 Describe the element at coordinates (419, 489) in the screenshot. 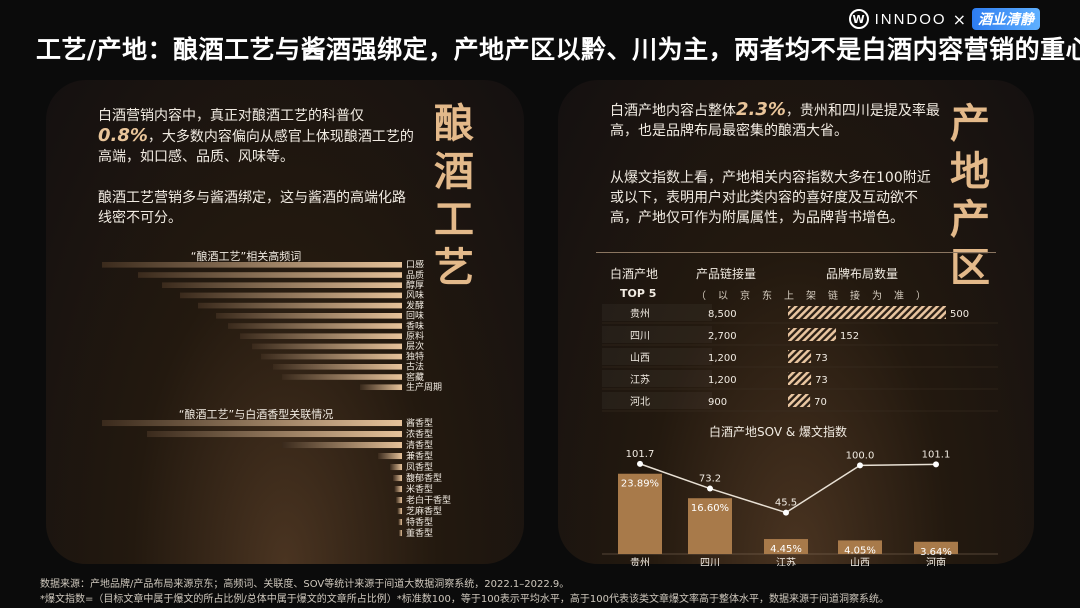

I see `bar-label: 米香型` at that location.